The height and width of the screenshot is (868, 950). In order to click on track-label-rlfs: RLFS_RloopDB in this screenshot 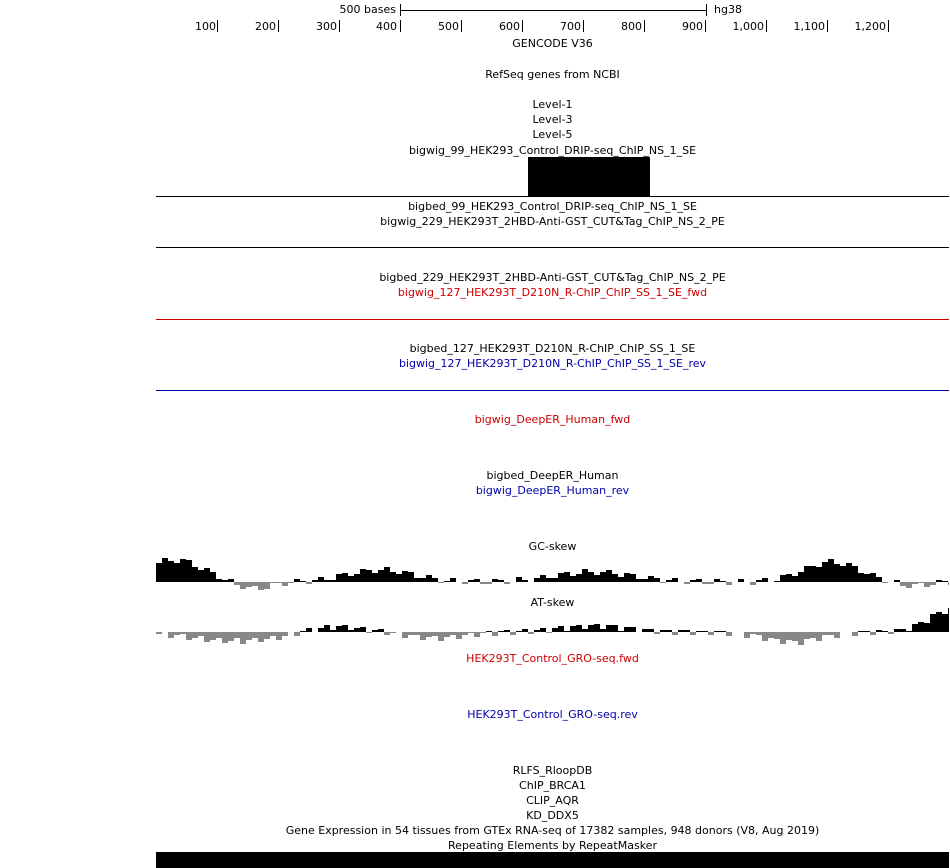, I will do `click(552, 770)`.